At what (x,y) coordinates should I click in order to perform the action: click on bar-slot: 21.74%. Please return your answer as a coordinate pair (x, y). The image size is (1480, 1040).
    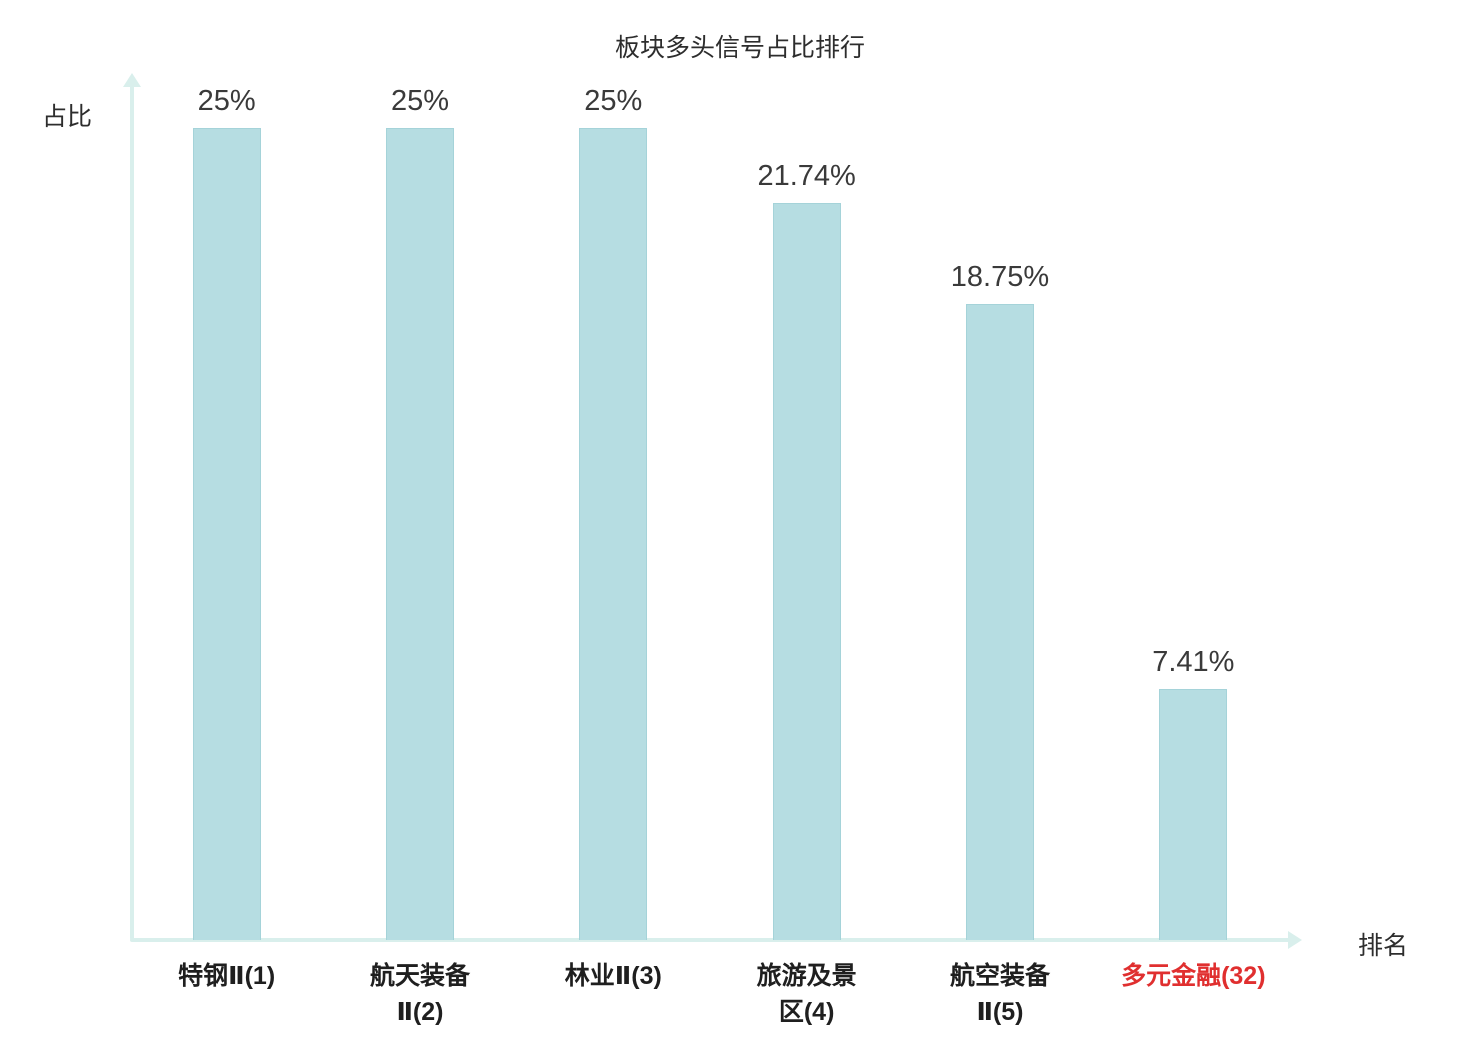
    Looking at the image, I should click on (806, 512).